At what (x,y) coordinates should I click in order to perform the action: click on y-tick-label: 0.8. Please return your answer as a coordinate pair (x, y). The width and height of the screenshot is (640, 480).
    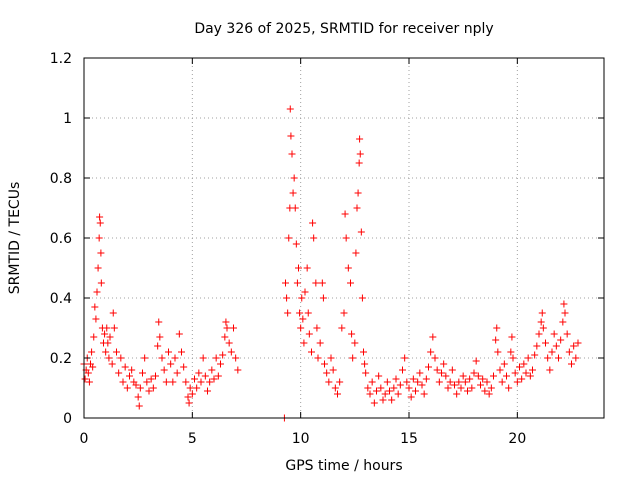
    Looking at the image, I should click on (61, 179).